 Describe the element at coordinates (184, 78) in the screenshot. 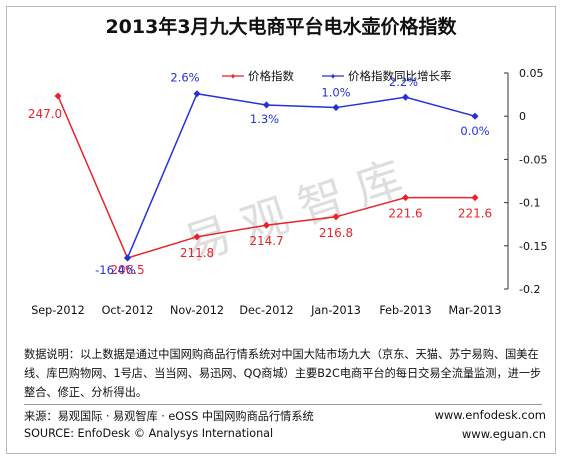

I see `yoy-growth-data-label: 2.6%` at that location.